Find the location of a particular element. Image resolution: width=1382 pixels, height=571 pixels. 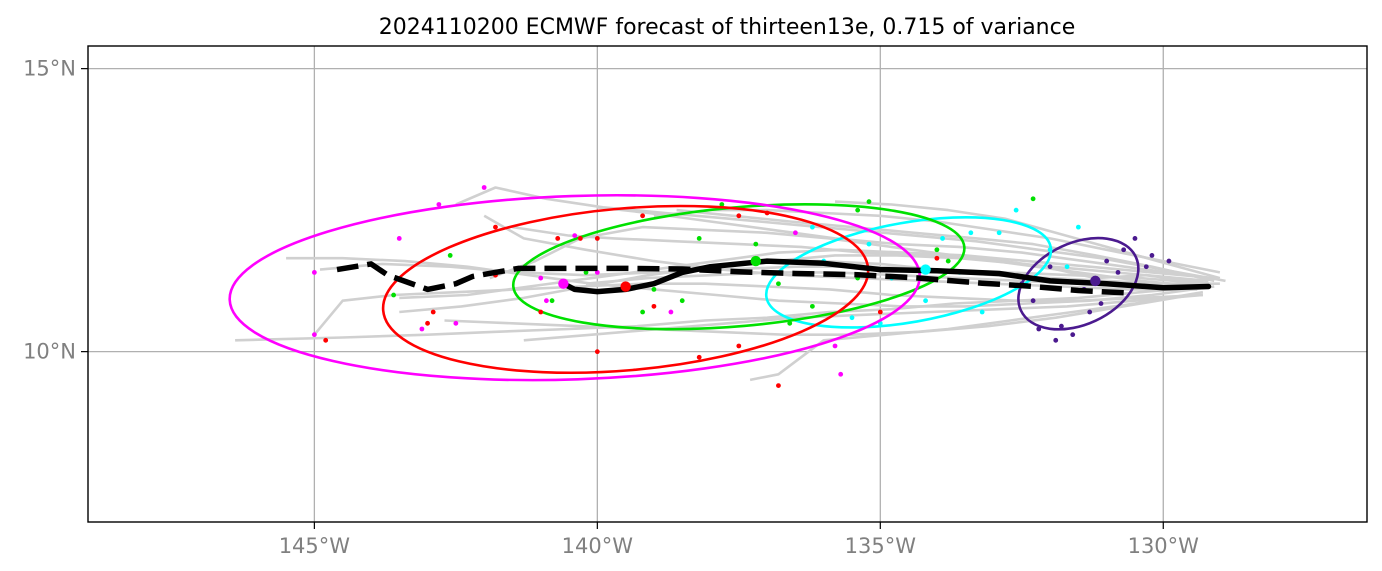

y-tick-label: 10°N is located at coordinates (49, 352).